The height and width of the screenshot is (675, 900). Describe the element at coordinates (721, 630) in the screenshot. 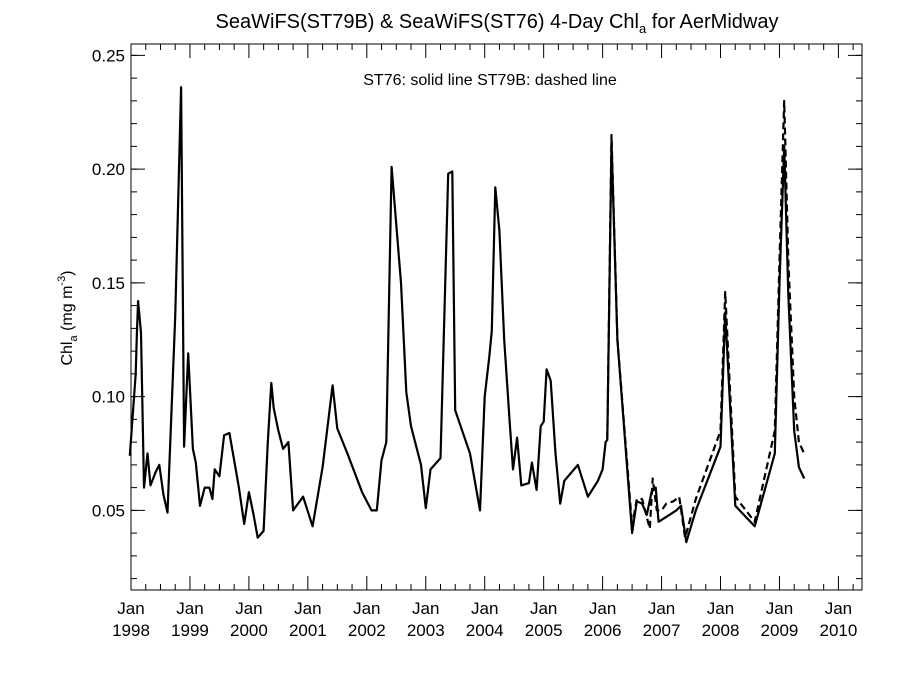

I see `x-tick-year-label: 2008` at that location.